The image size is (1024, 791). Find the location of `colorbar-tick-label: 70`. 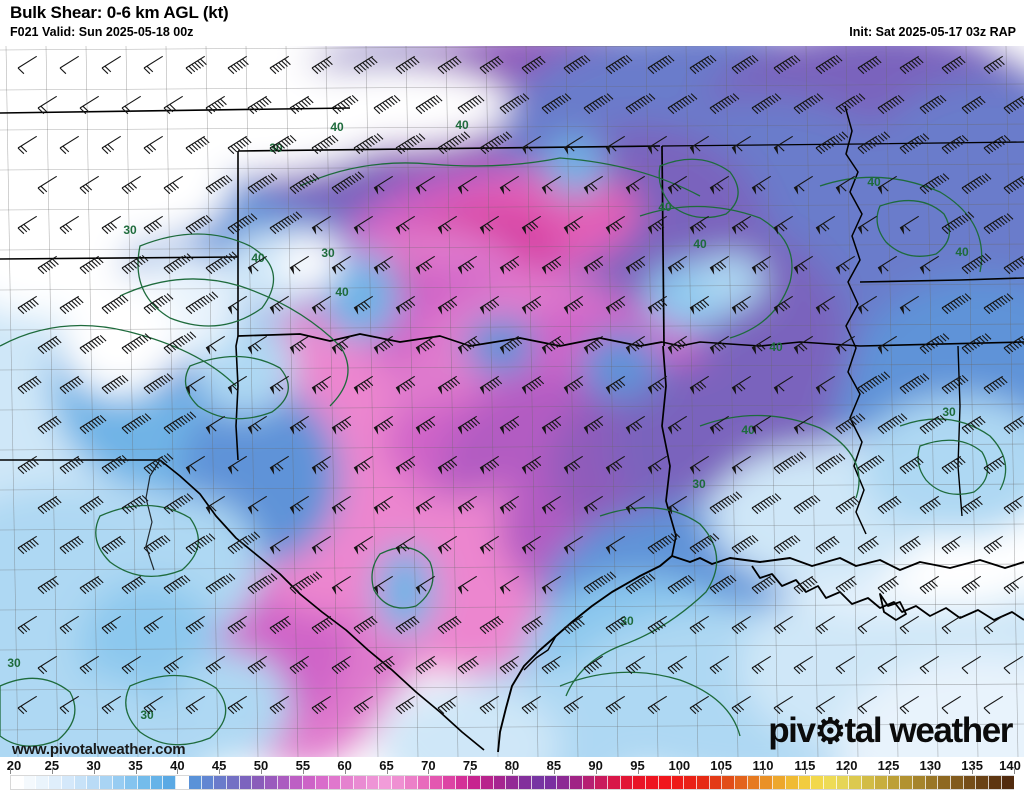

colorbar-tick-label: 70 is located at coordinates (428, 765).